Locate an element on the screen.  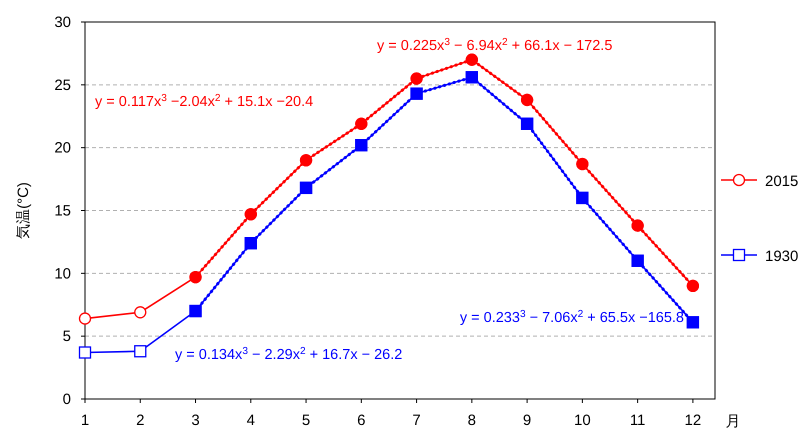
y-tick-label: 30 is located at coordinates (62, 22).